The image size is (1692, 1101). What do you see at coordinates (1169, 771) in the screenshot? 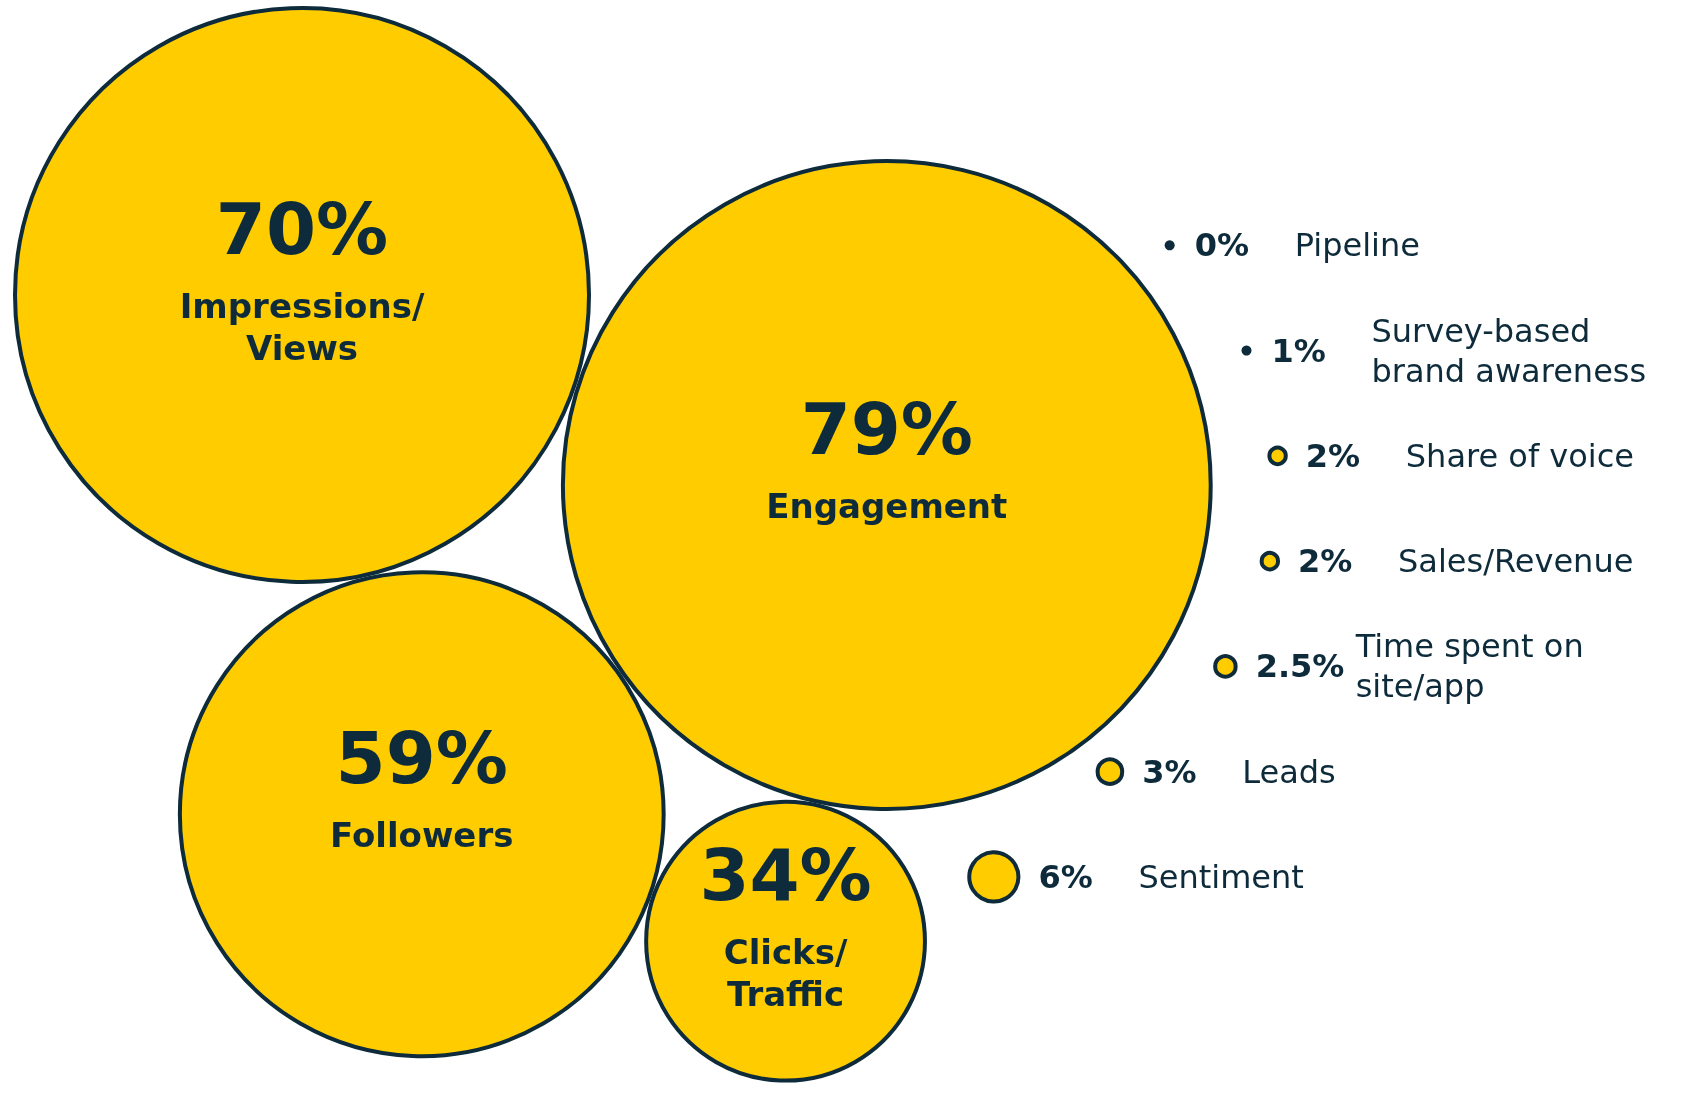
I see `data-label: 3%` at bounding box center [1169, 771].